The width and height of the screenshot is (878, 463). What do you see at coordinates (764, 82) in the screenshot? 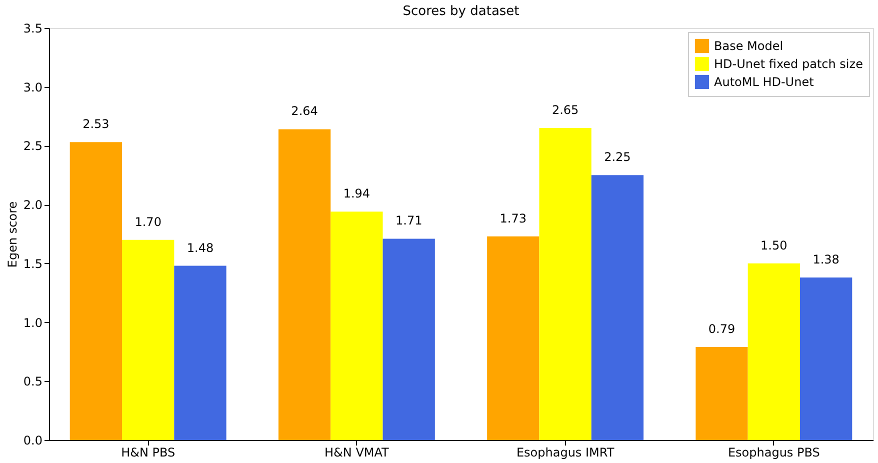
I see `legend-label: AutoML HD-Unet` at bounding box center [764, 82].